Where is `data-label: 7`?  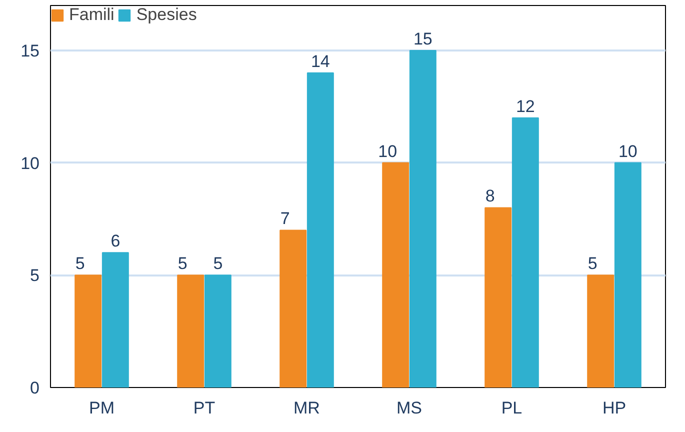
data-label: 7 is located at coordinates (285, 218).